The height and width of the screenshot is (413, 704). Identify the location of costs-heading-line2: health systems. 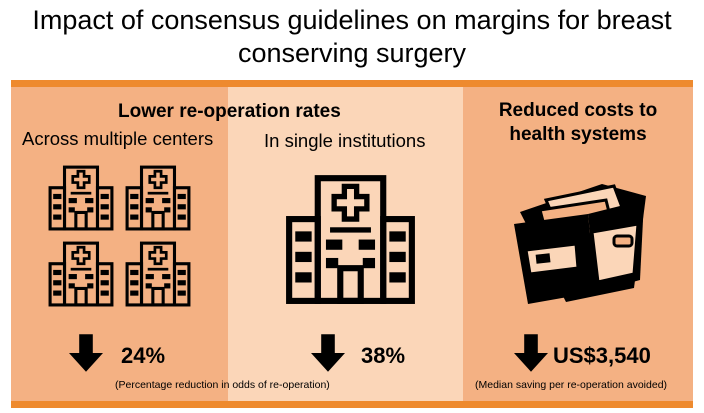
(578, 134).